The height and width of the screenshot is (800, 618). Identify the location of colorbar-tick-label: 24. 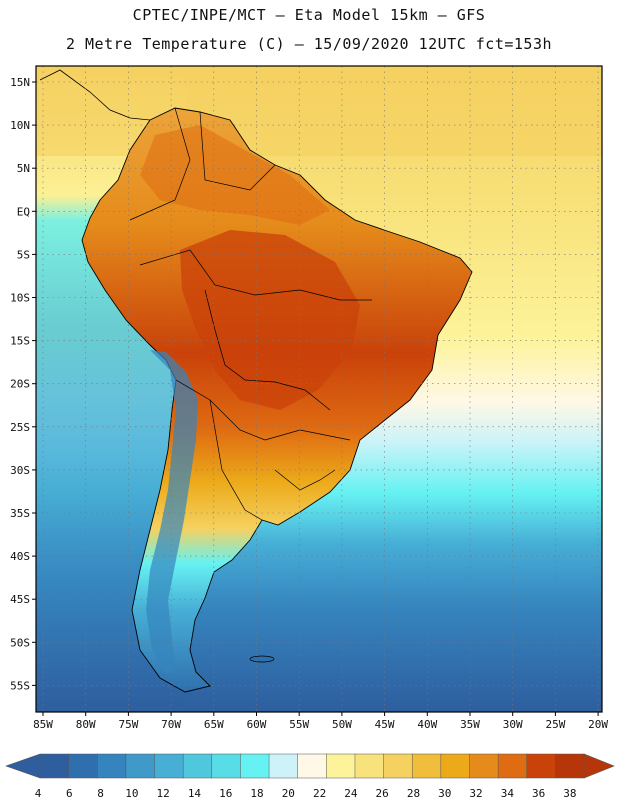
(351, 793).